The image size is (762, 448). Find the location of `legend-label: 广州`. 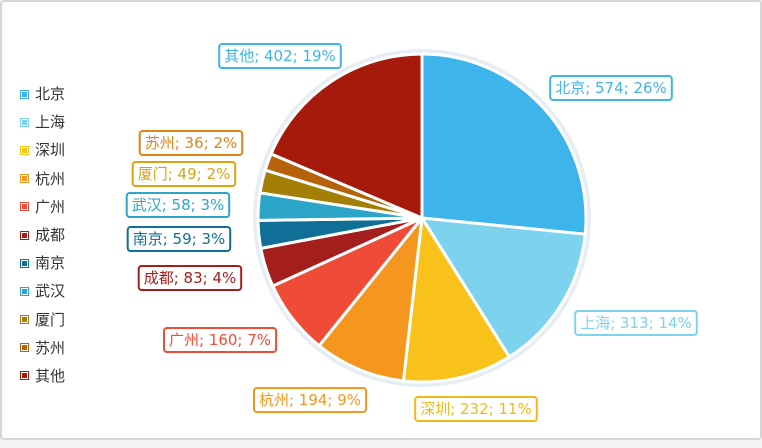

legend-label: 广州 is located at coordinates (50, 206).